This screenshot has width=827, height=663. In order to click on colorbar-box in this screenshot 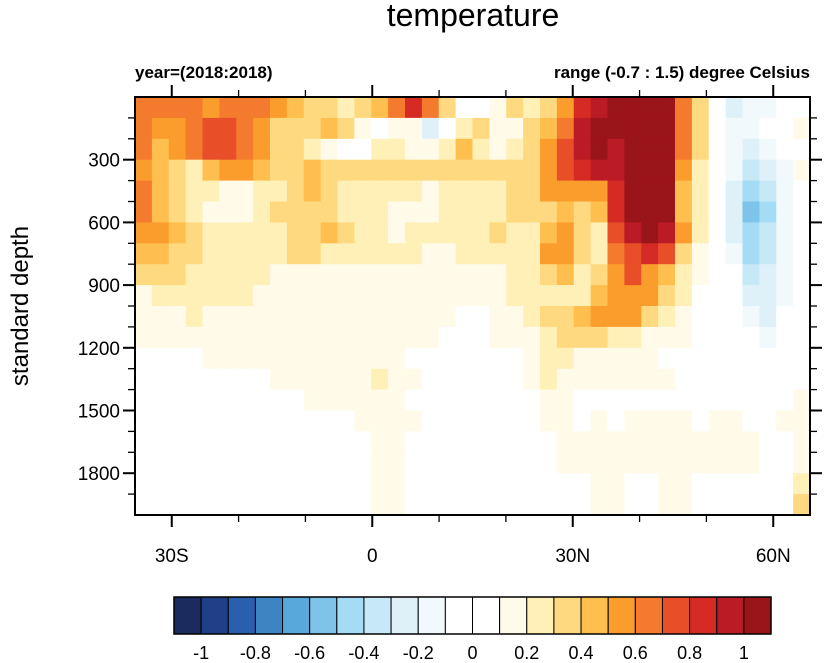, I will do `click(648, 615)`.